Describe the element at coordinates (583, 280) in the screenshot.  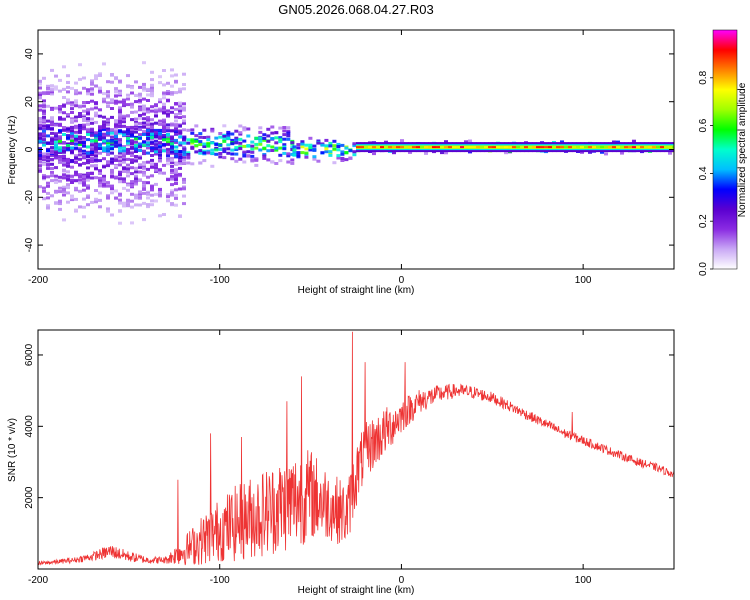
I see `spectrogram-xtick-label: 100` at that location.